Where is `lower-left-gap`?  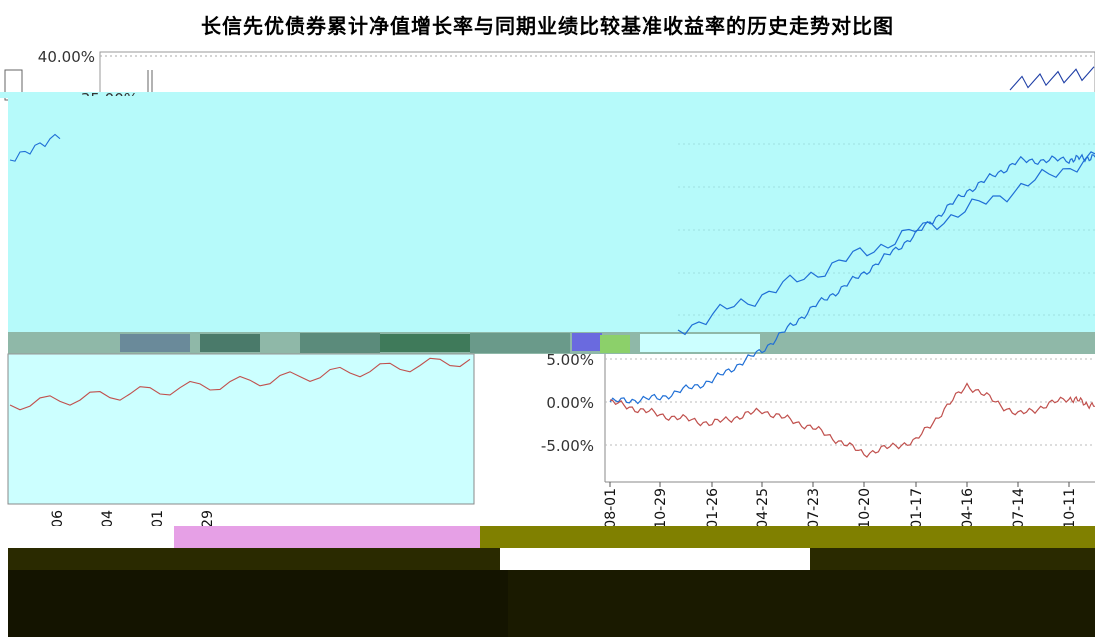 lower-left-gap is located at coordinates (241, 516).